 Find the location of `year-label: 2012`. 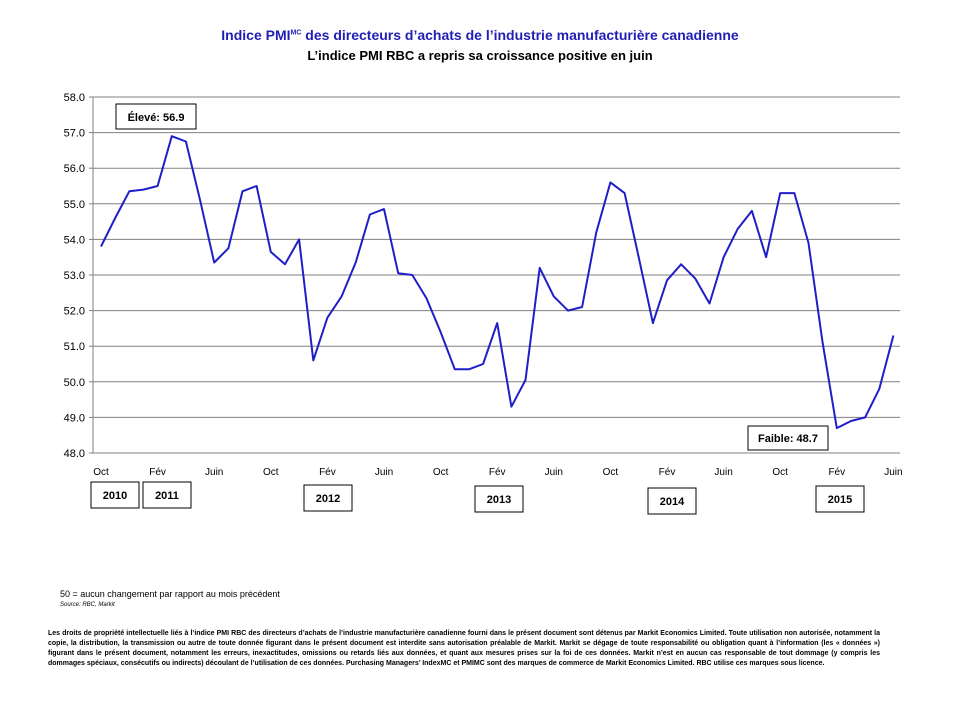

year-label: 2012 is located at coordinates (328, 499).